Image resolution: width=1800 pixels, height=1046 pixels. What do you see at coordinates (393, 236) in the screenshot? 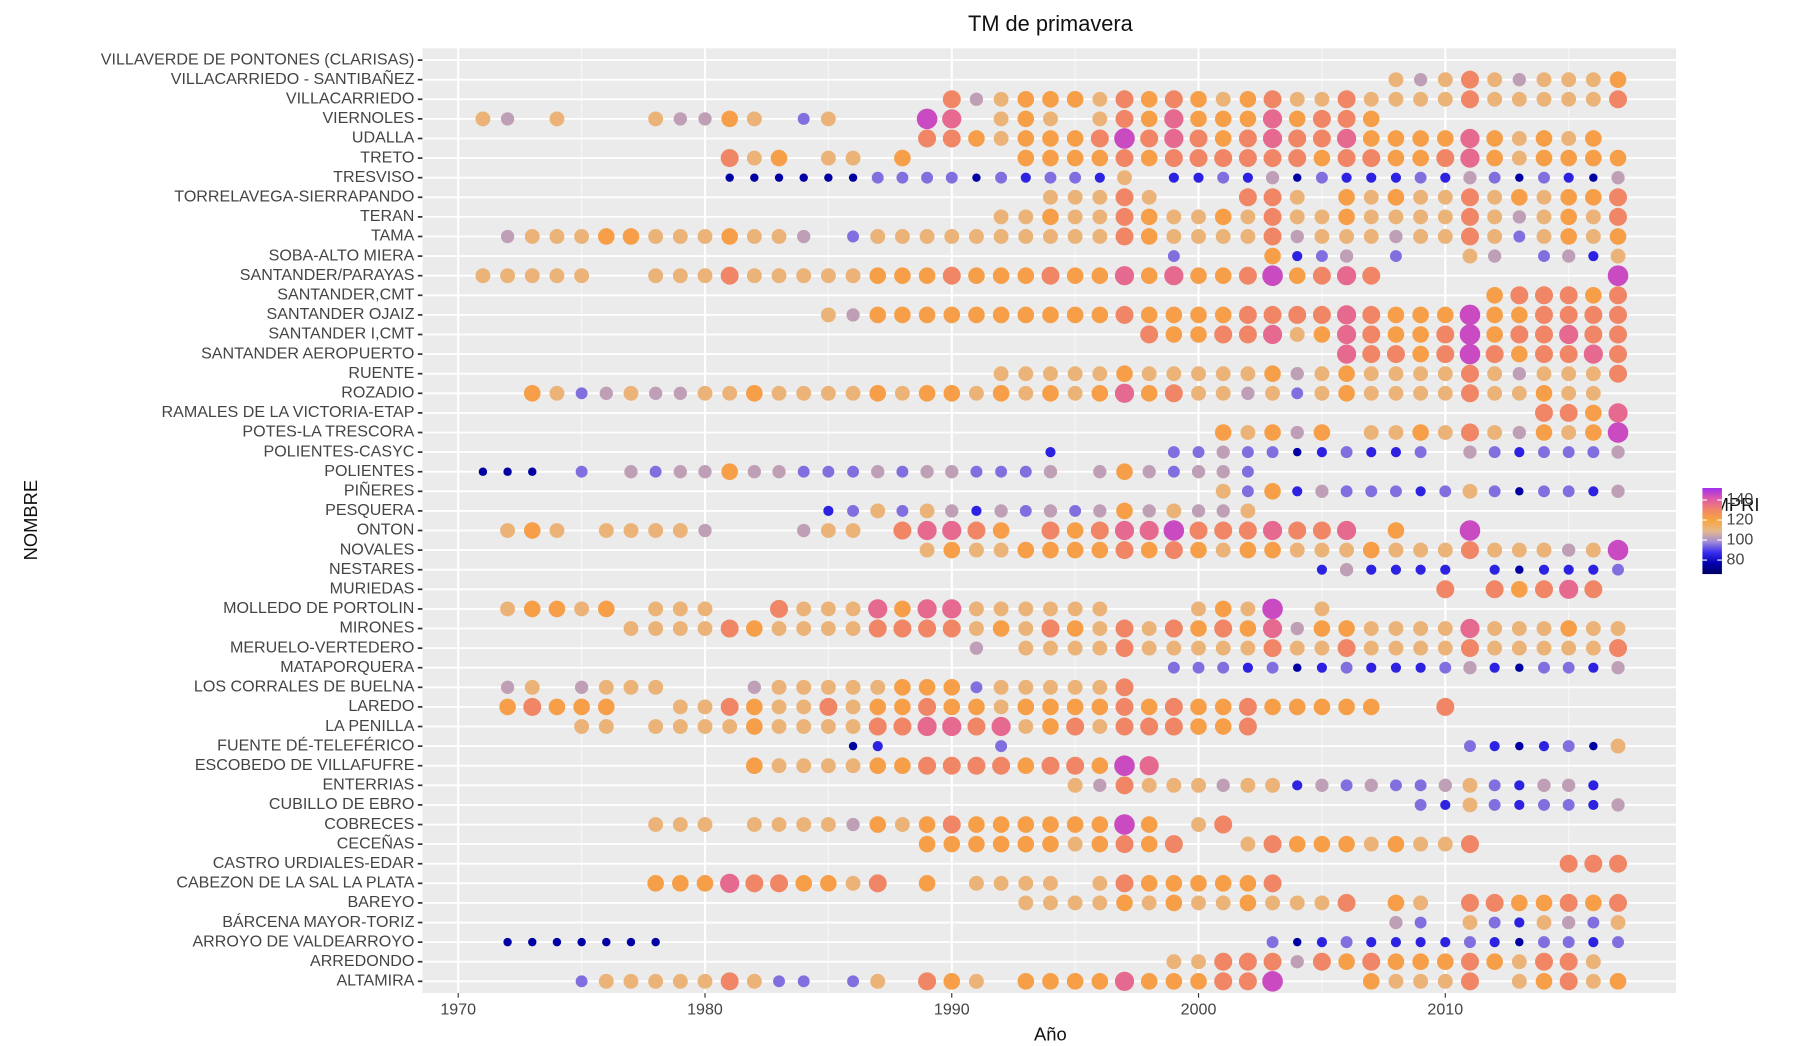
I see `y-tick-label: TAMA` at bounding box center [393, 236].